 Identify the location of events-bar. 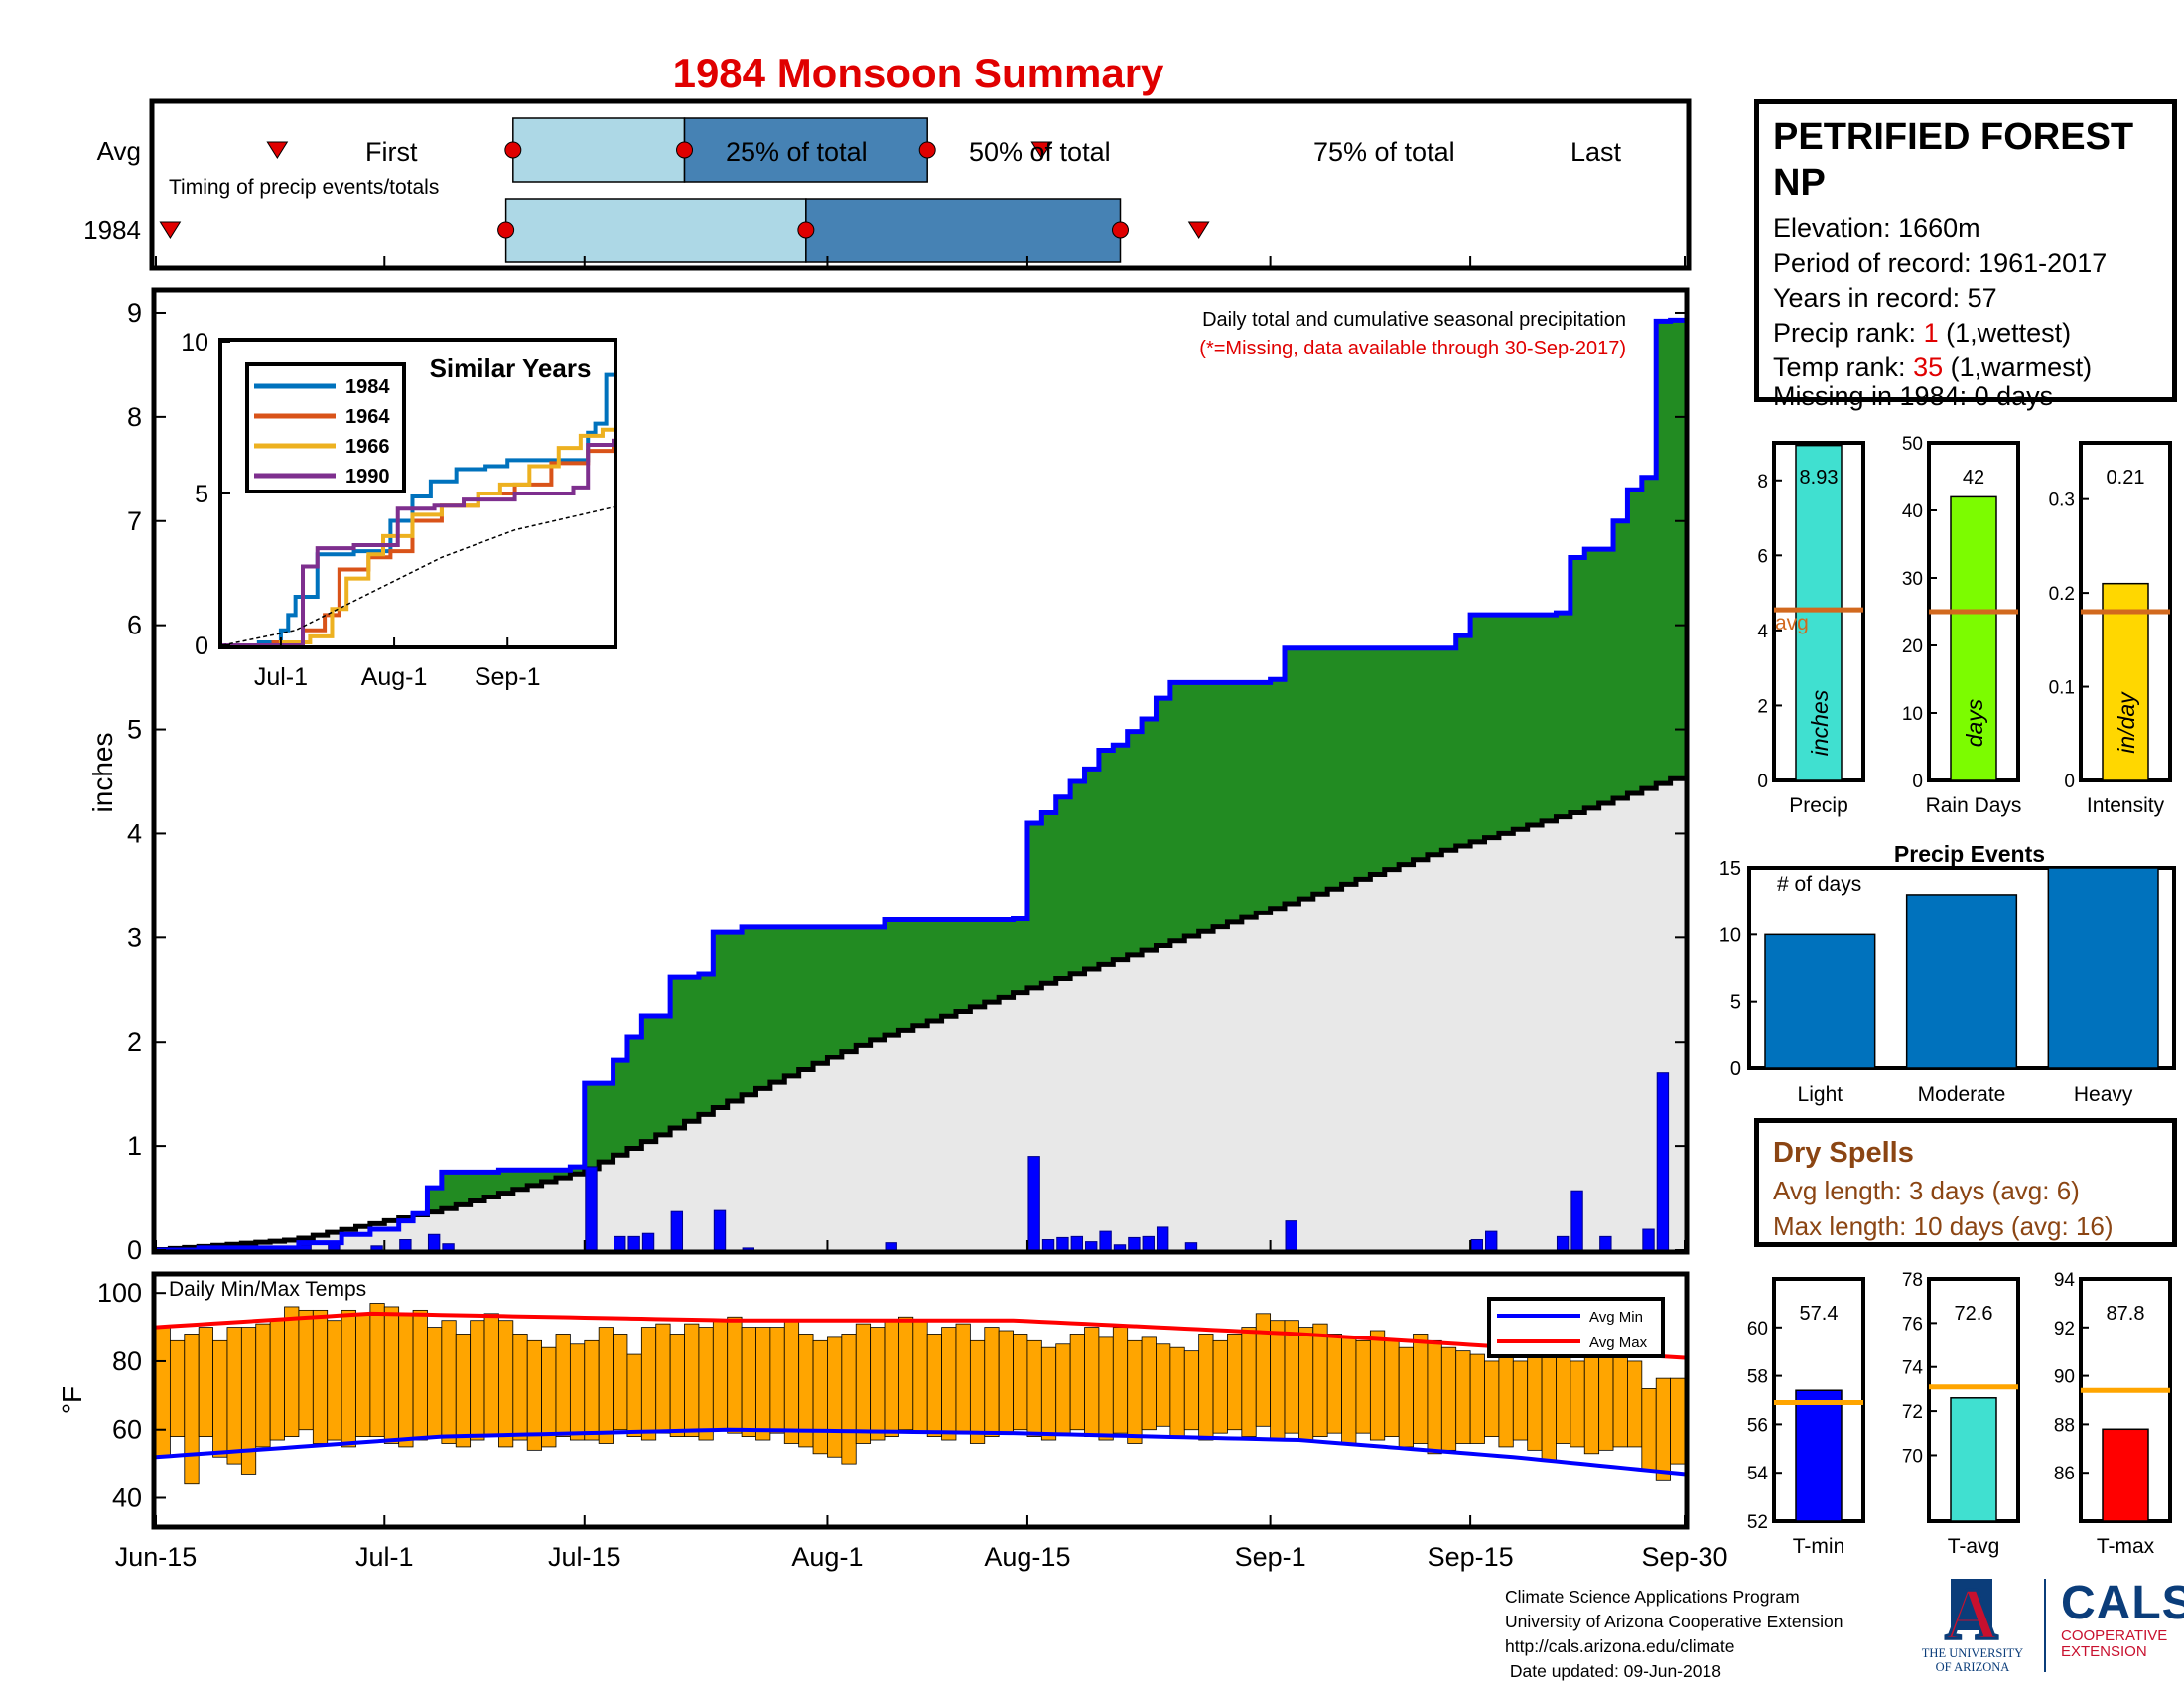
(1820, 1001).